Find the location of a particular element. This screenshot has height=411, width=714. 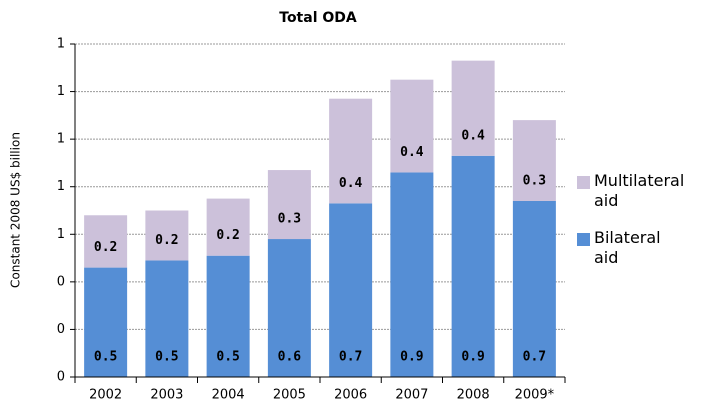

x-tick-label: 2008 is located at coordinates (473, 395).